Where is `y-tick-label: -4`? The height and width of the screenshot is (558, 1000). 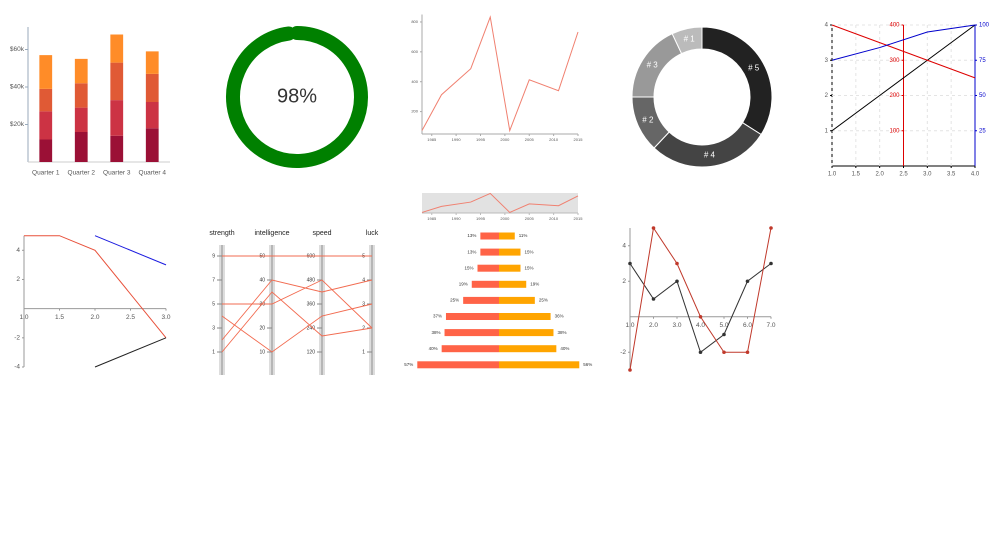 y-tick-label: -4 is located at coordinates (17, 367).